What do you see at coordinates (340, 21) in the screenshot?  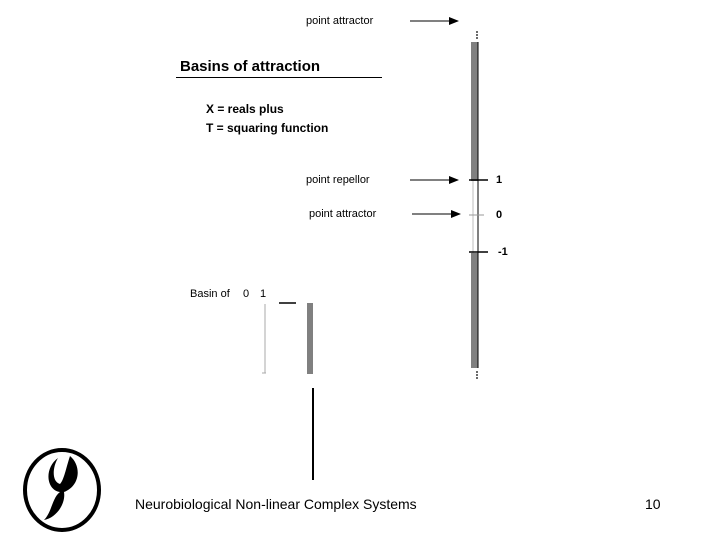 I see `label-top-point-attractor: point attractor` at bounding box center [340, 21].